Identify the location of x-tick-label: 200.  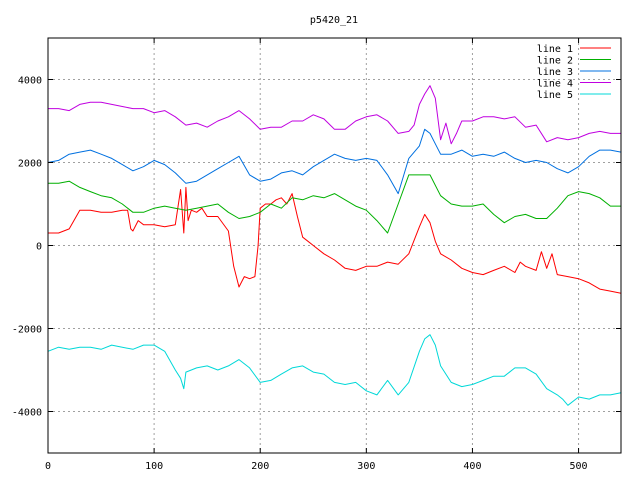
(260, 466).